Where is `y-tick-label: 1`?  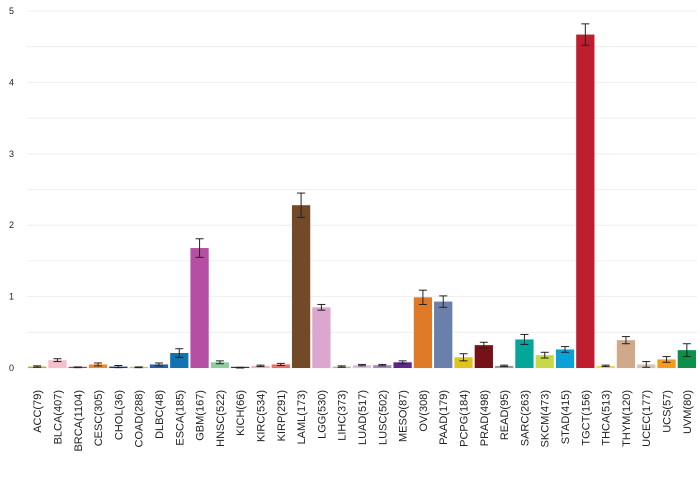
y-tick-label: 1 is located at coordinates (11, 297).